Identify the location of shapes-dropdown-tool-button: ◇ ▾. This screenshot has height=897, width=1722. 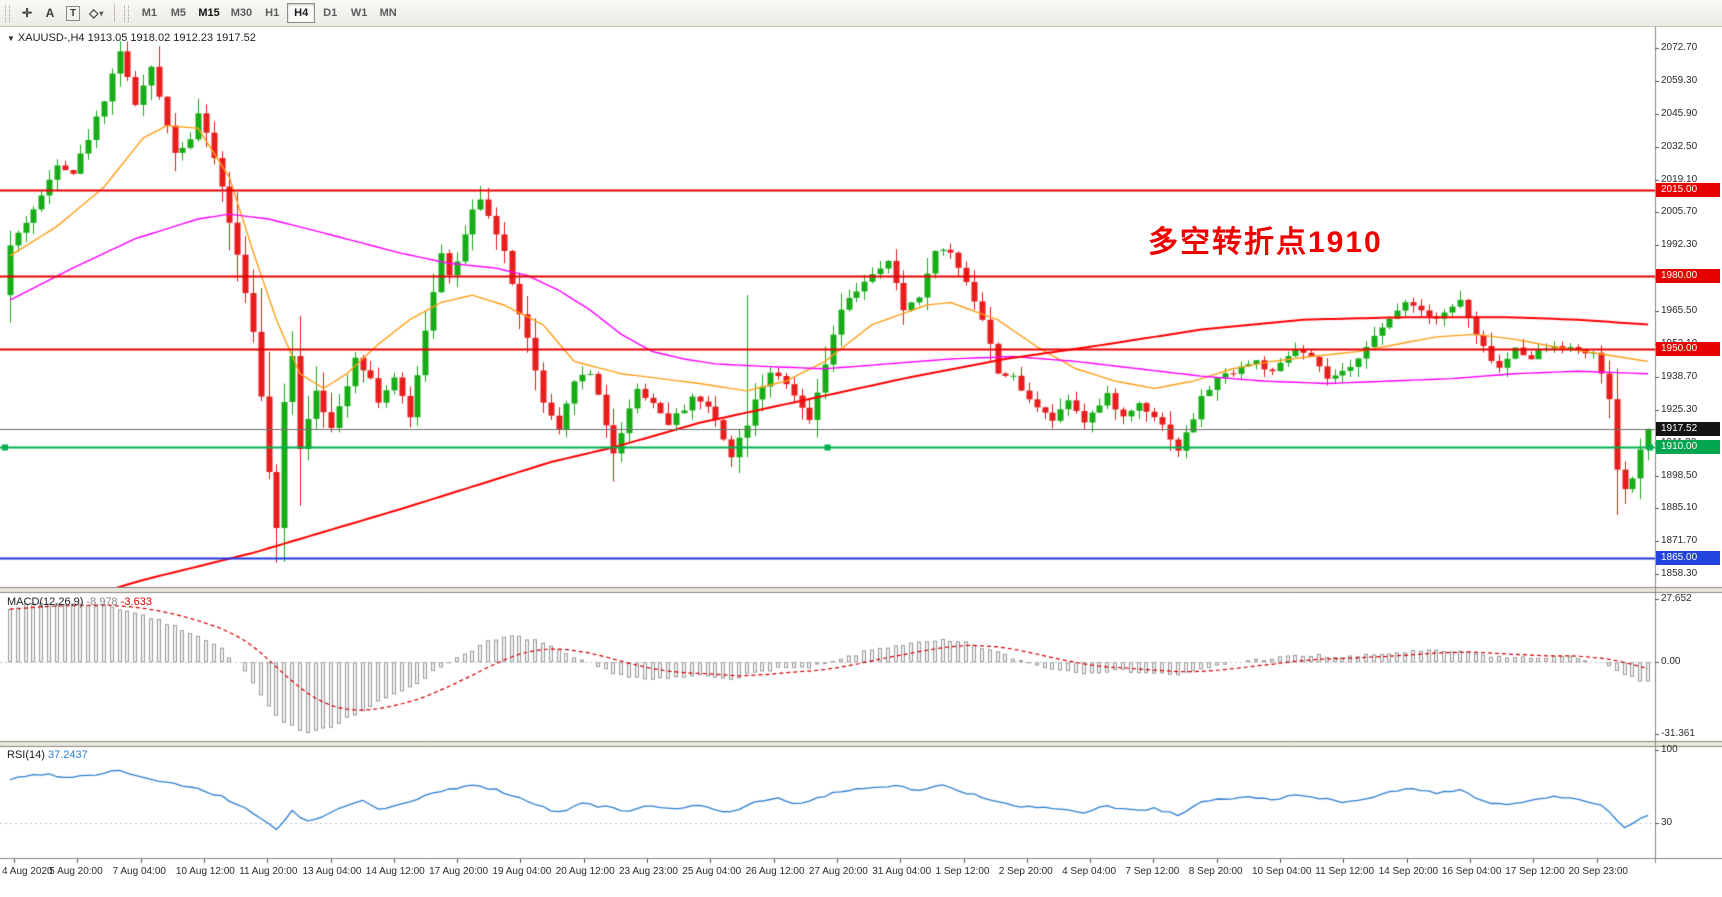
(96, 13).